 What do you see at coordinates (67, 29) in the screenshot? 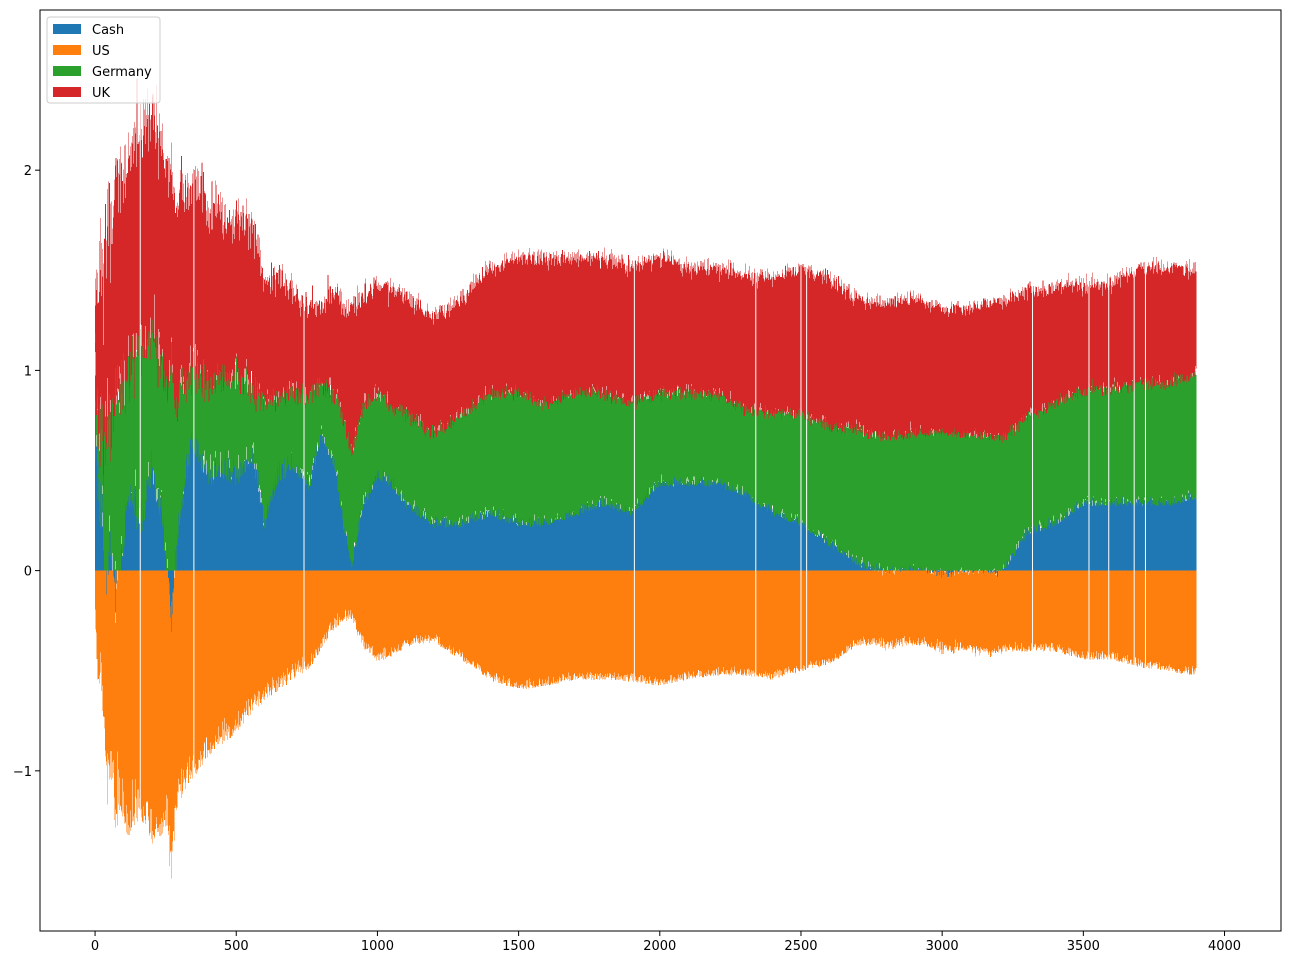
I see `legend-swatch-cash` at bounding box center [67, 29].